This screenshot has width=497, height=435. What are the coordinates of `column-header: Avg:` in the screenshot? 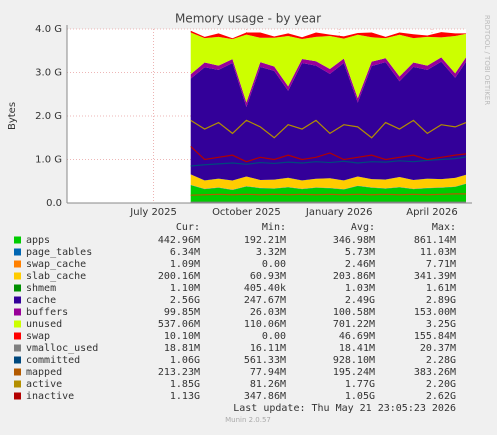 It's located at (363, 227).